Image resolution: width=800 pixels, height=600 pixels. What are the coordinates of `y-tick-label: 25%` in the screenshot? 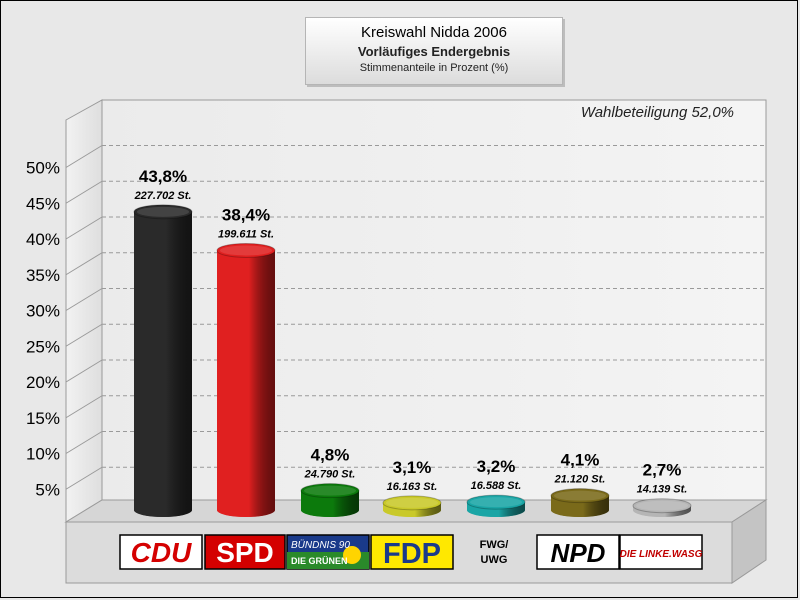 It's located at (43, 346).